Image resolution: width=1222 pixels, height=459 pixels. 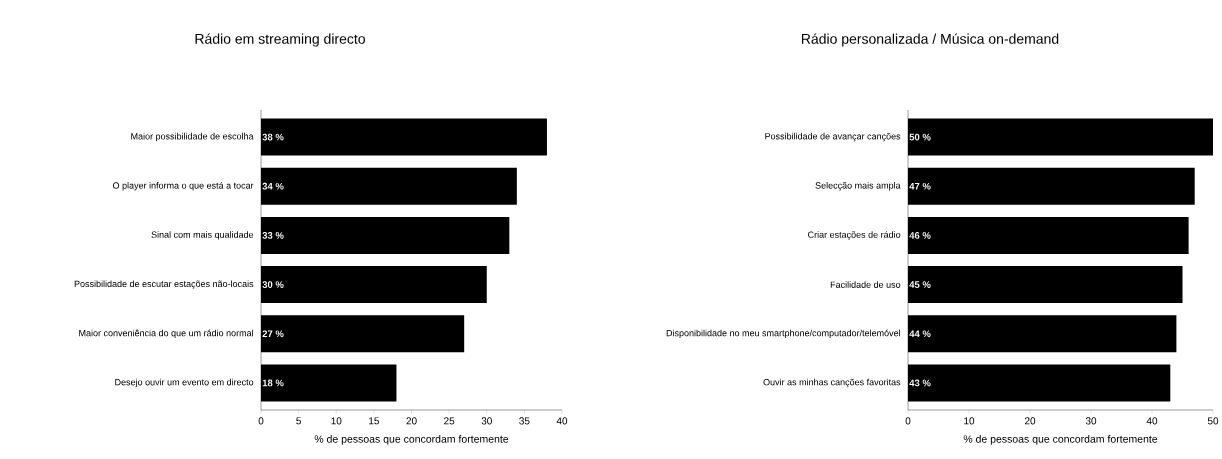 What do you see at coordinates (449, 421) in the screenshot?
I see `x-tick-label: 25` at bounding box center [449, 421].